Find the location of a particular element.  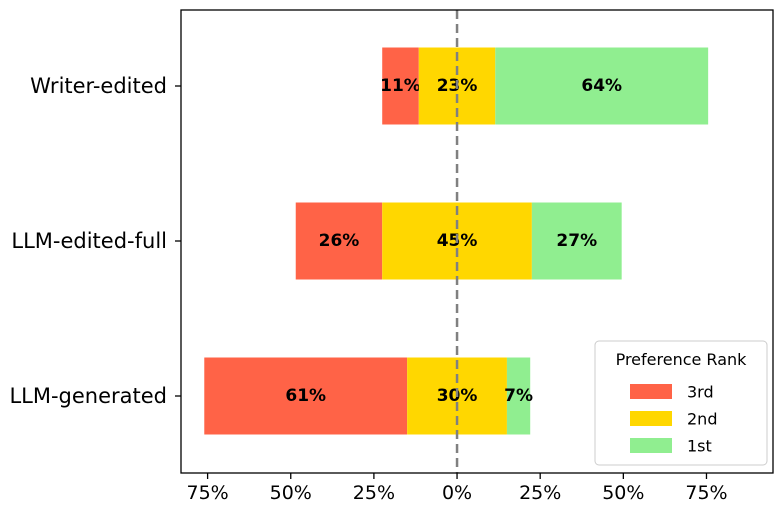

x-tick-label: 0% is located at coordinates (457, 493).